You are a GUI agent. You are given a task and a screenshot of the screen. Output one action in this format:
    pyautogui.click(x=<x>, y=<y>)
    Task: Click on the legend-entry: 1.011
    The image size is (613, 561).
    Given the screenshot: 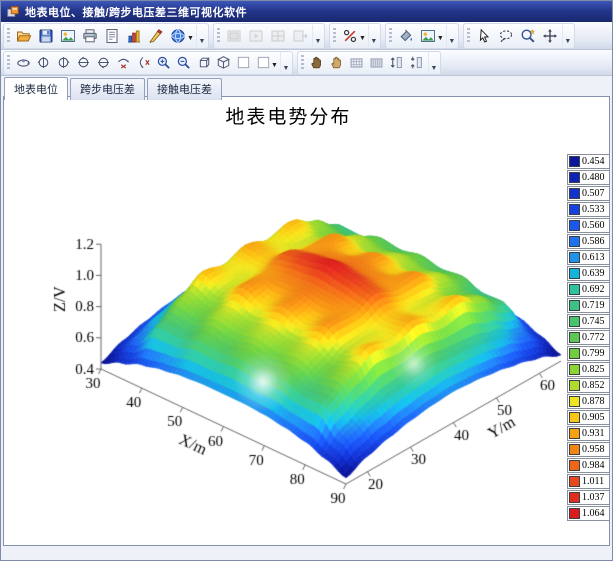 What is the action you would take?
    pyautogui.click(x=588, y=481)
    